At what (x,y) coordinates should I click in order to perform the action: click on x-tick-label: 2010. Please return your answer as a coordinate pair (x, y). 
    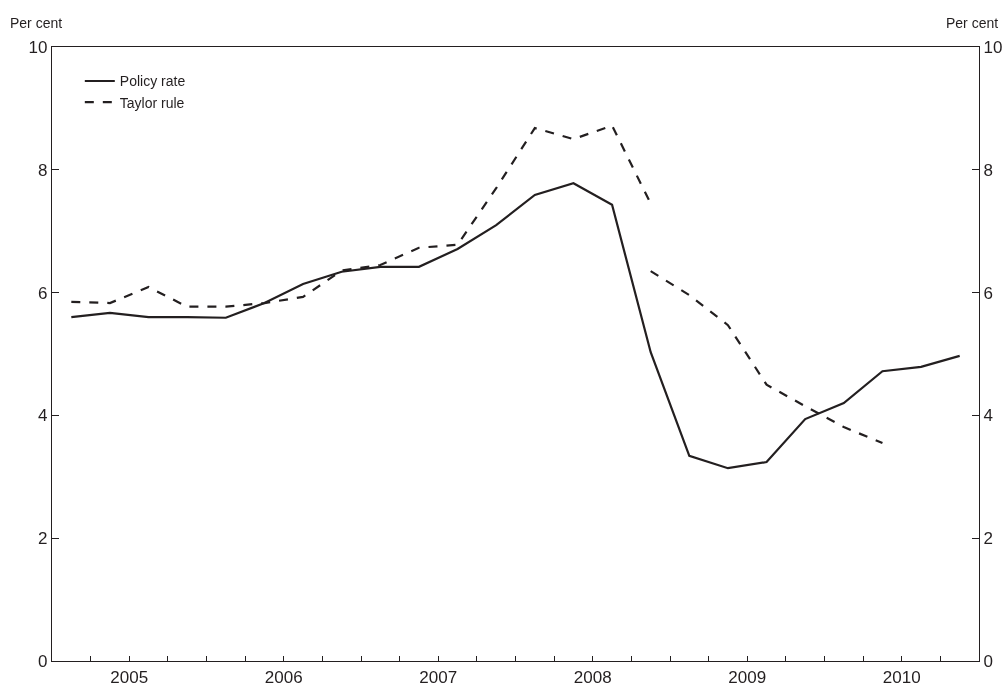
    Looking at the image, I should click on (901, 677).